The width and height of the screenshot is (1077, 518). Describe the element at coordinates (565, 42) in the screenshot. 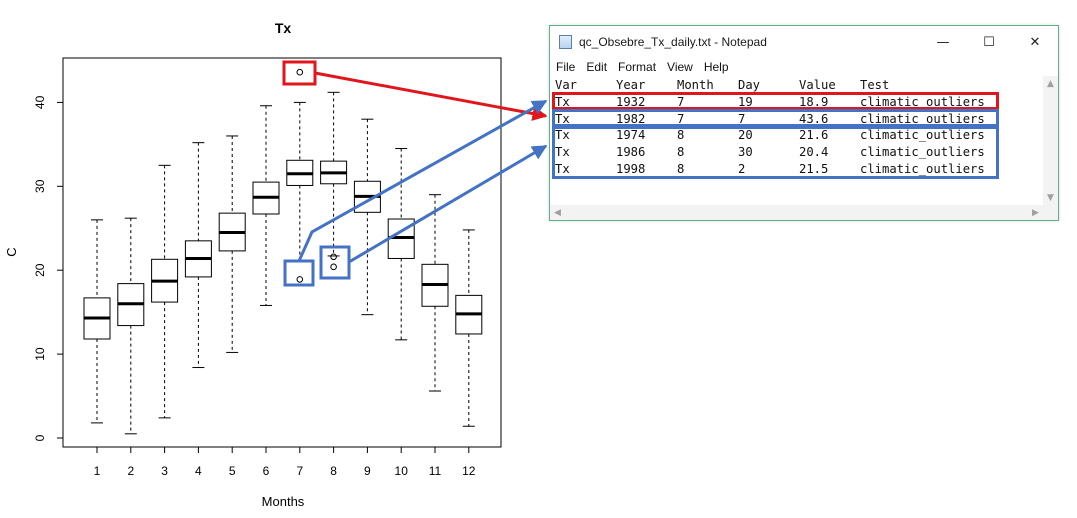

I see `notepad-app-icon` at that location.